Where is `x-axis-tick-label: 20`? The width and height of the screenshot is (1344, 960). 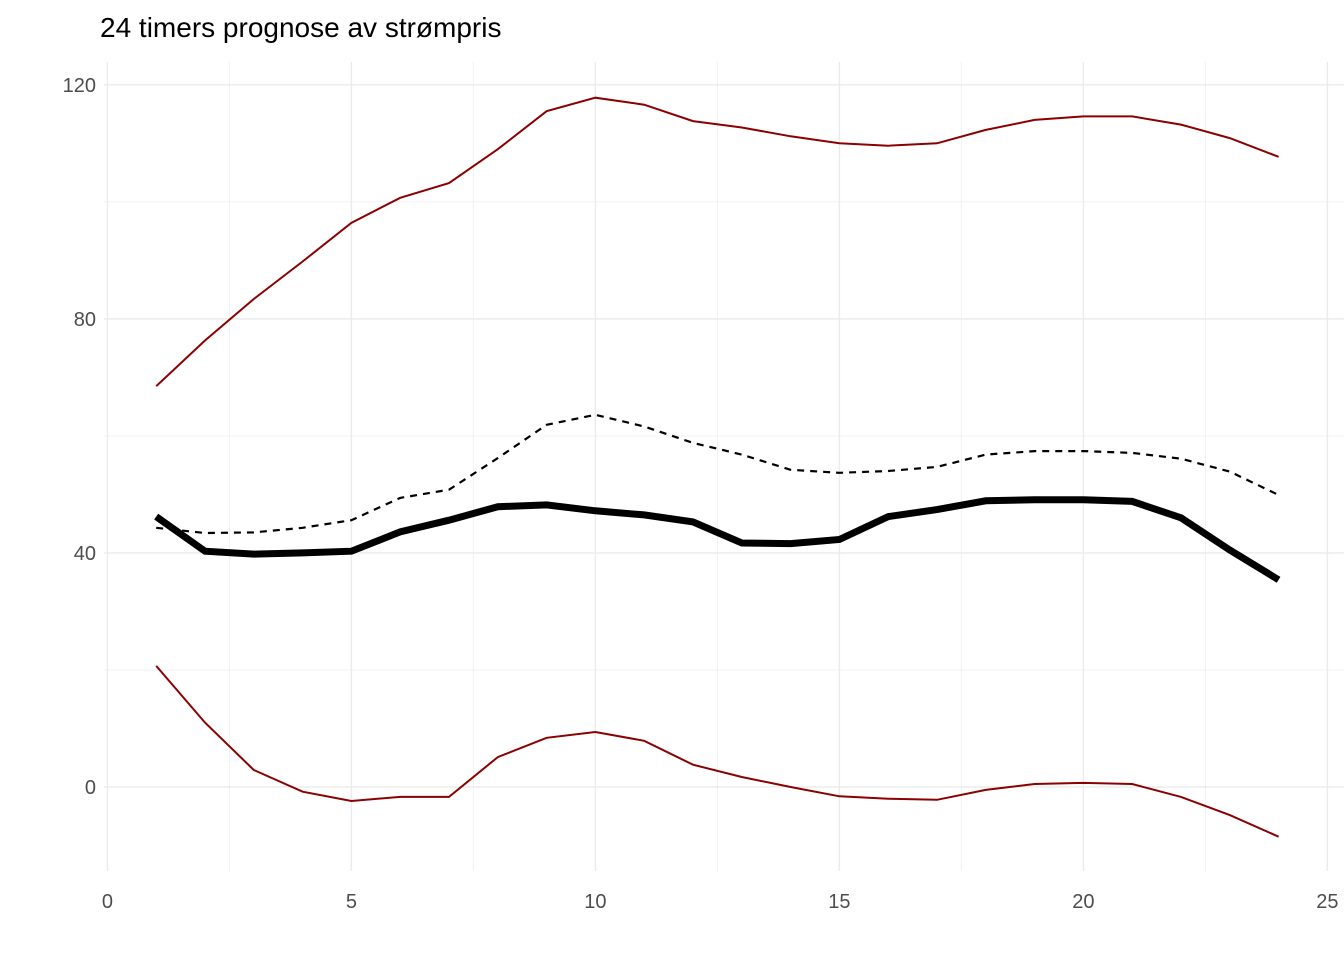
x-axis-tick-label: 20 is located at coordinates (1083, 902).